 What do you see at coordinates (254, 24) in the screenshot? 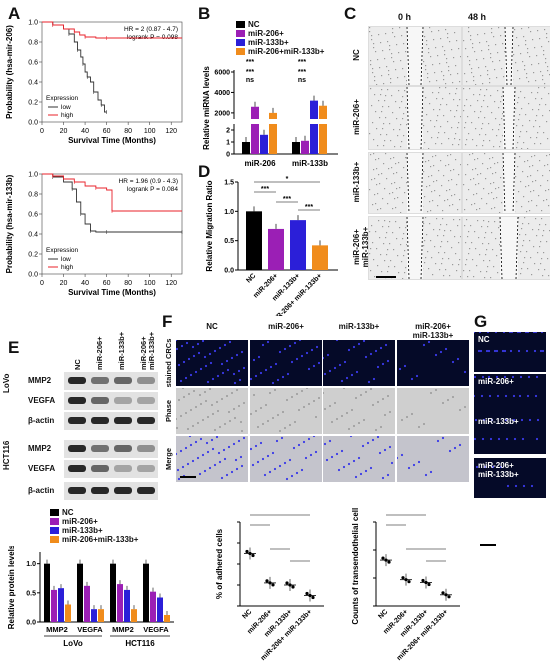
I see `legend-label-nc: NC` at bounding box center [254, 24].